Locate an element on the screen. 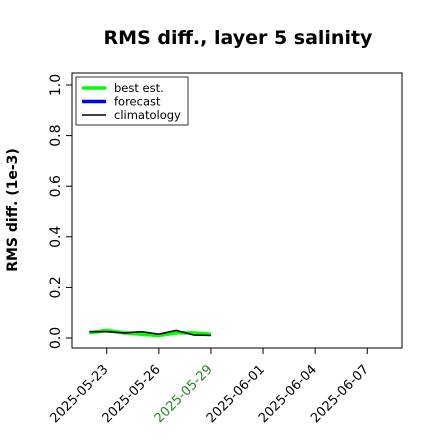  y-tick-label: 1.0 is located at coordinates (56, 85).